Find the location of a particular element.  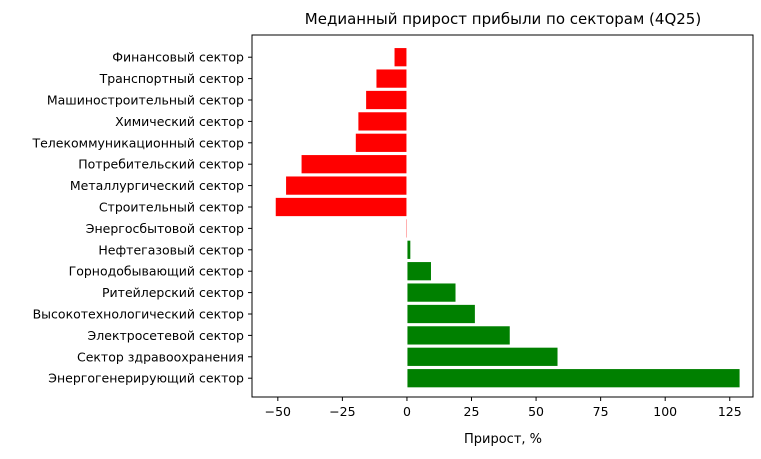

y-tick-label: Химический сектор is located at coordinates (179, 121).